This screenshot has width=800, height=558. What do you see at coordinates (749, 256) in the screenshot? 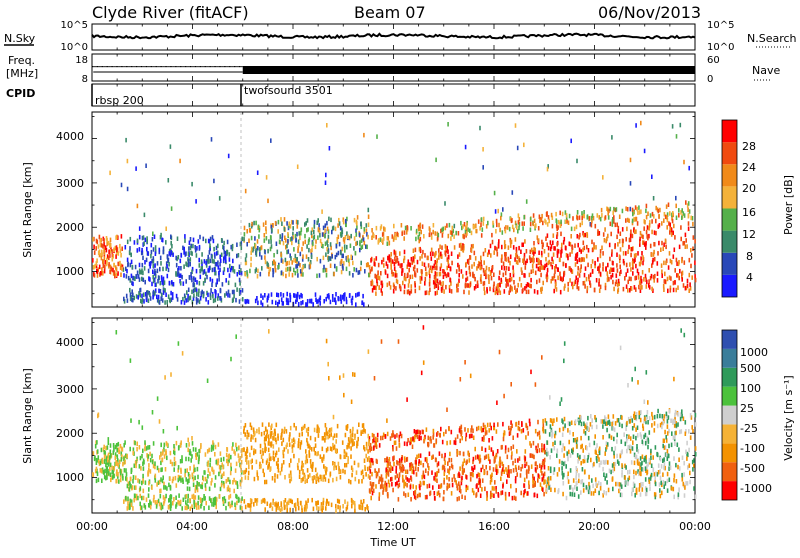
I see `power-cbar-tick-8: 8` at bounding box center [749, 256].